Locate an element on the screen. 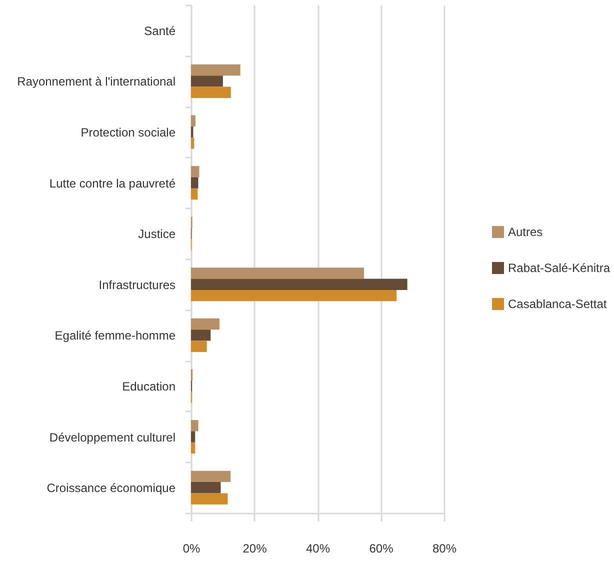 Image resolution: width=614 pixels, height=562 pixels. y-tick-label: Egalité femme-homme is located at coordinates (115, 335).